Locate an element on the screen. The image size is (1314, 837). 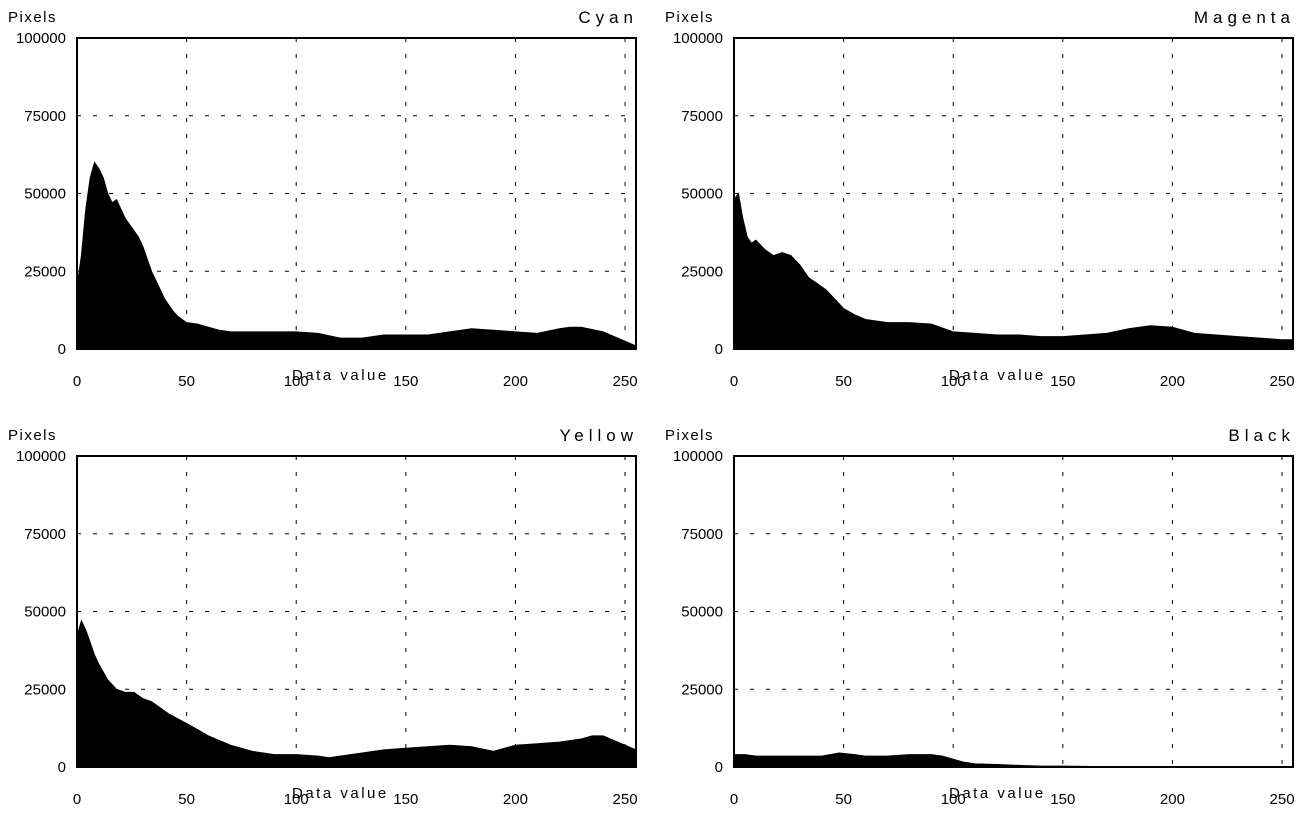
chart-title: Black is located at coordinates (1261, 435).